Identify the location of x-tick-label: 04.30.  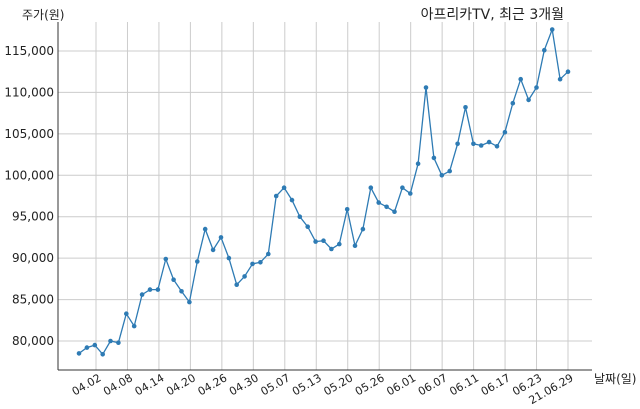
(244, 384).